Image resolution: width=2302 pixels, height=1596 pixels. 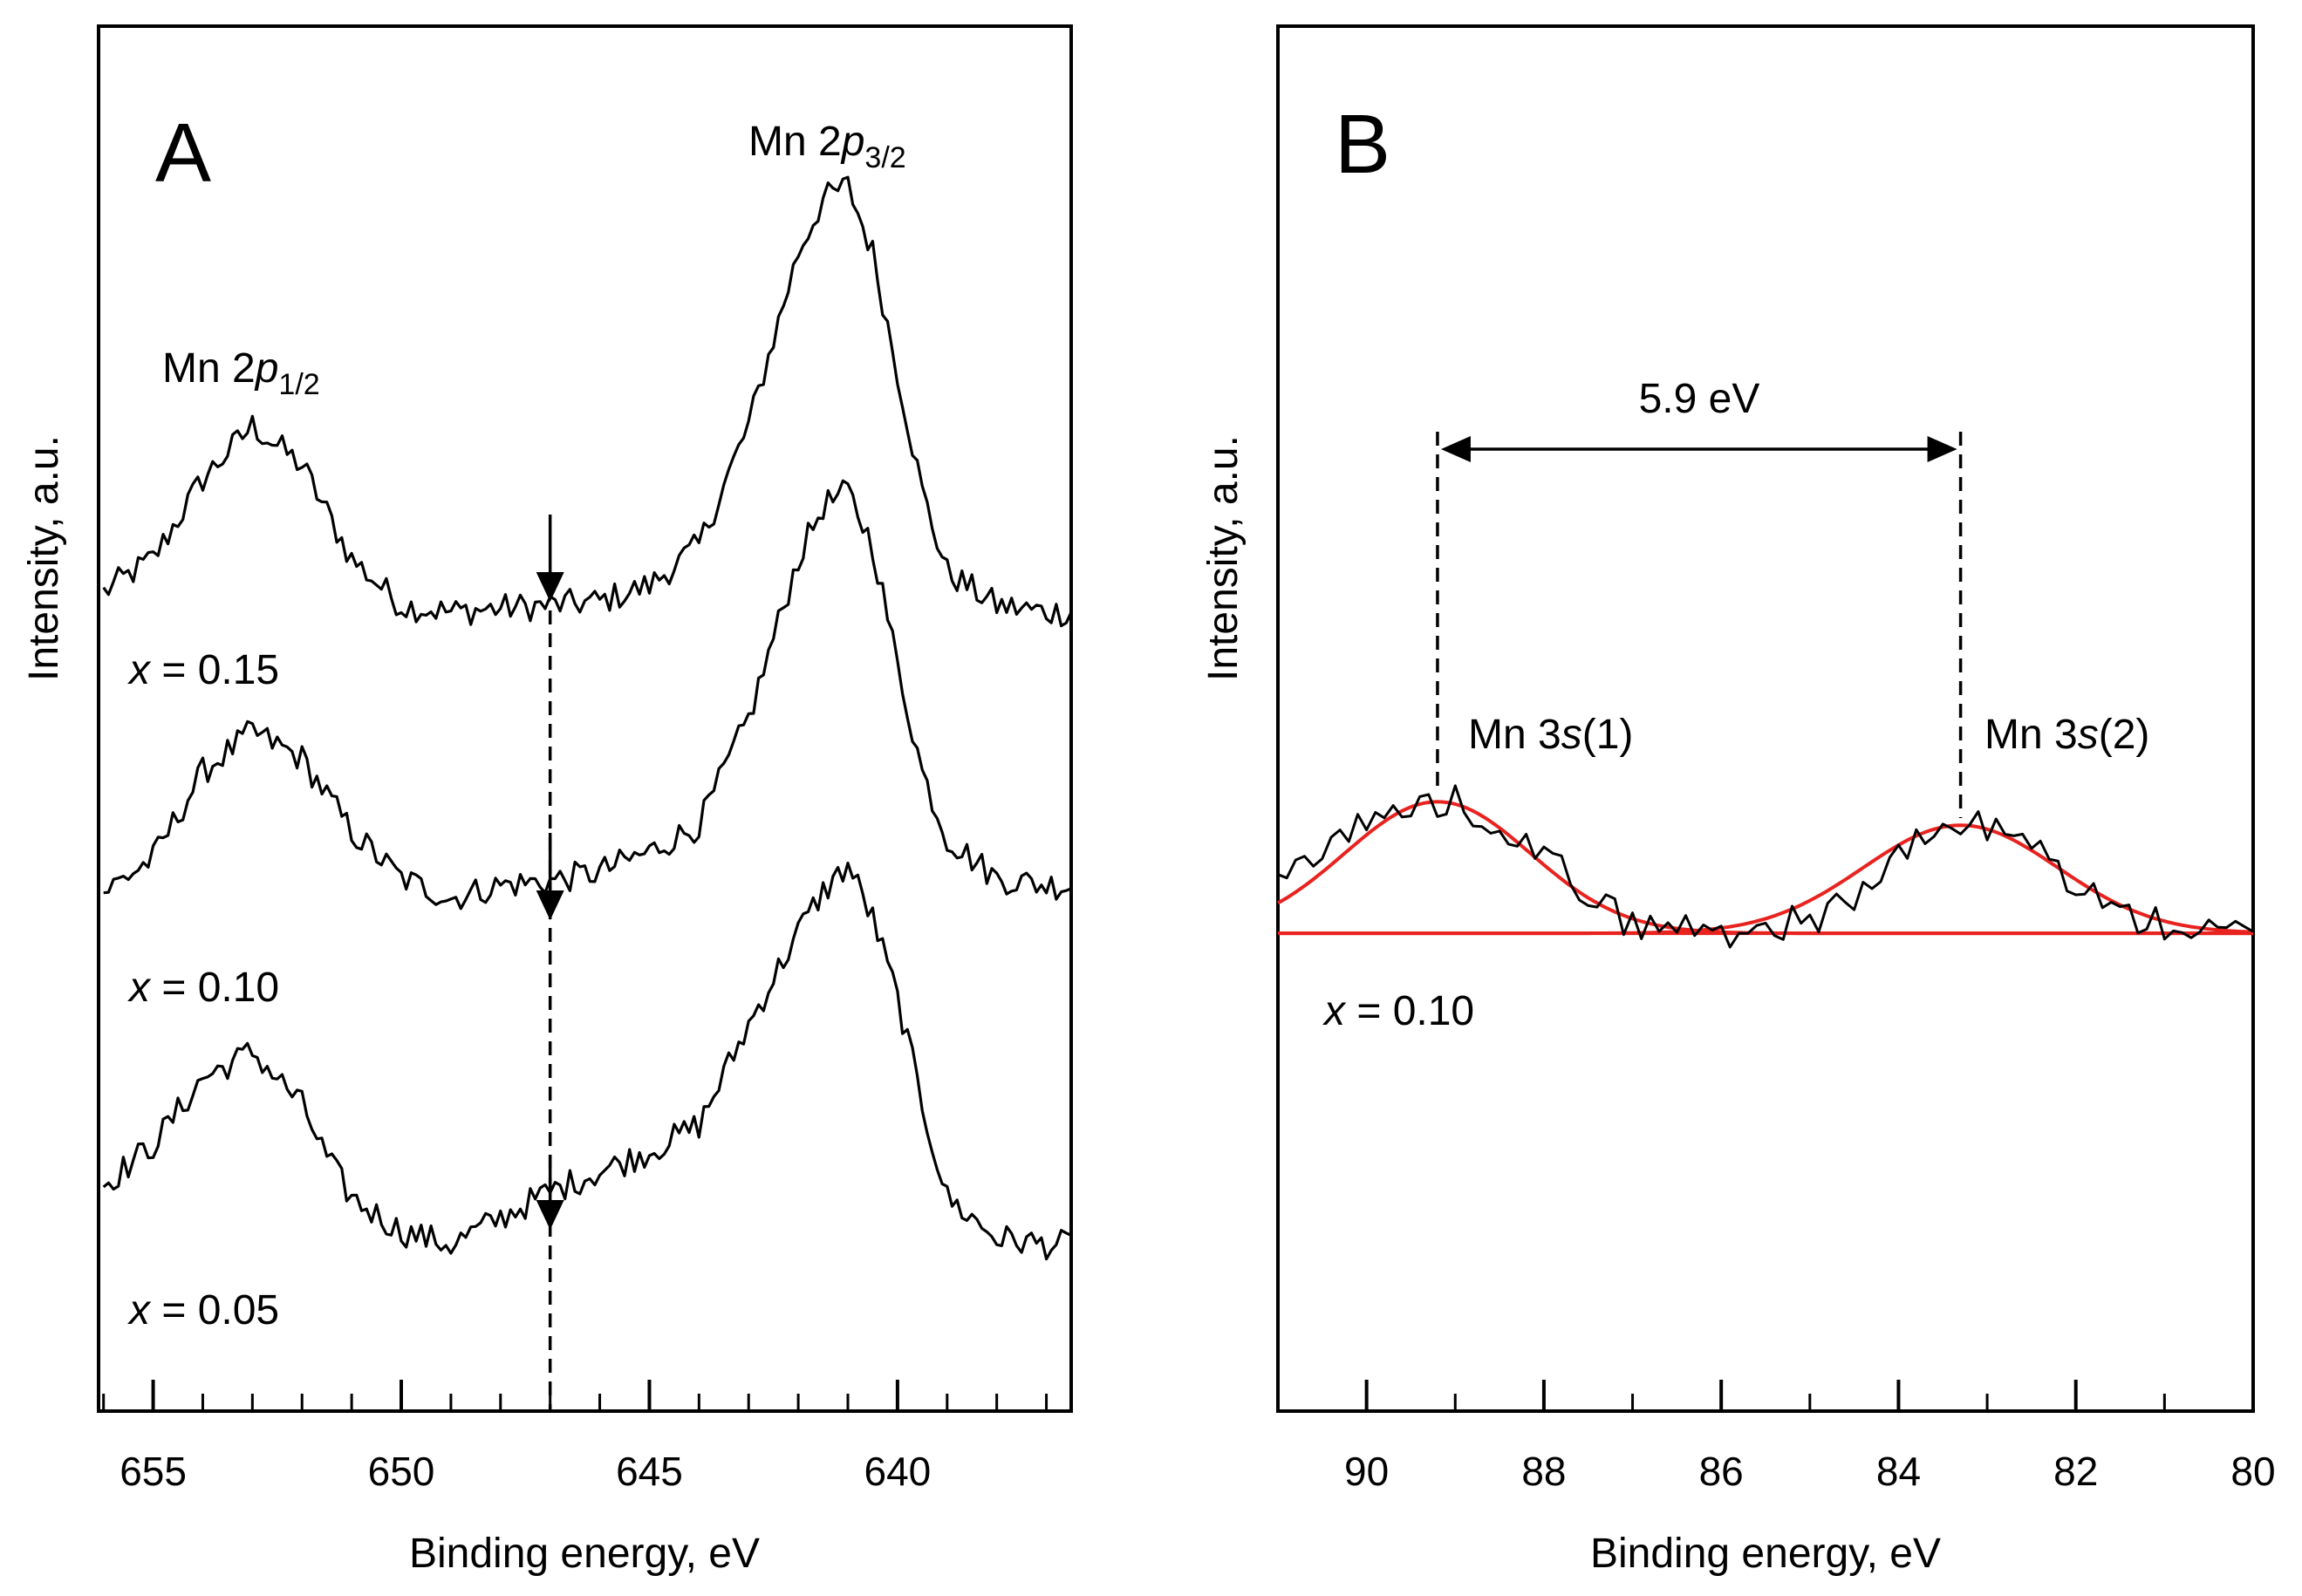 What do you see at coordinates (1398, 1011) in the screenshot?
I see `series-label-b-x-0-10: x = 0.10` at bounding box center [1398, 1011].